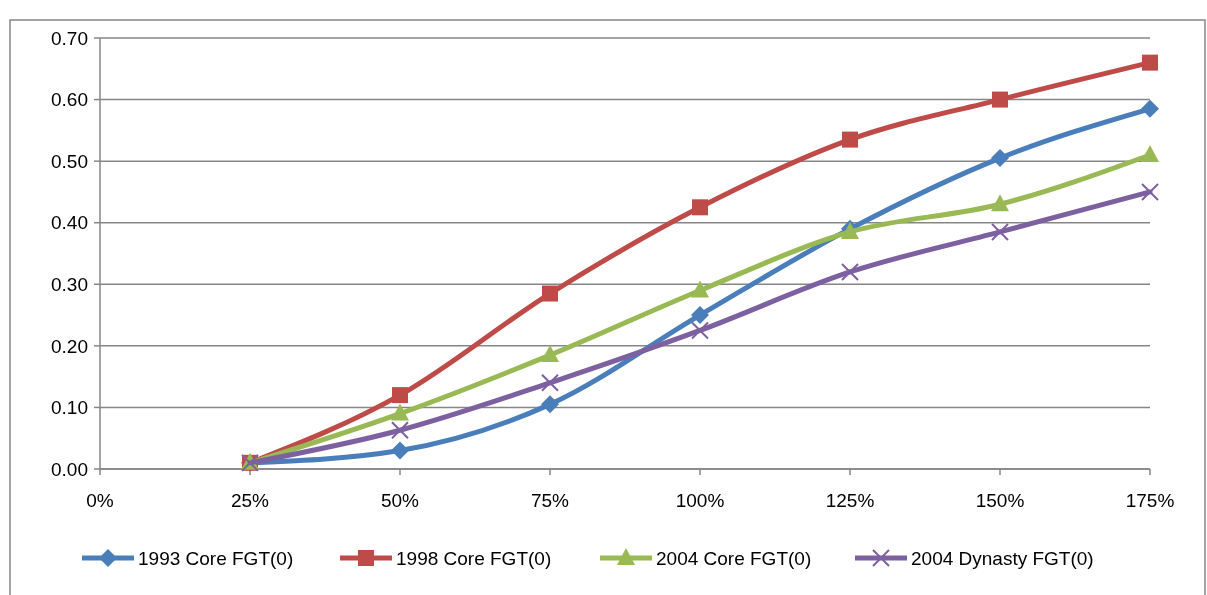 The height and width of the screenshot is (595, 1207). What do you see at coordinates (400, 500) in the screenshot?
I see `x-tick-label: 50%` at bounding box center [400, 500].